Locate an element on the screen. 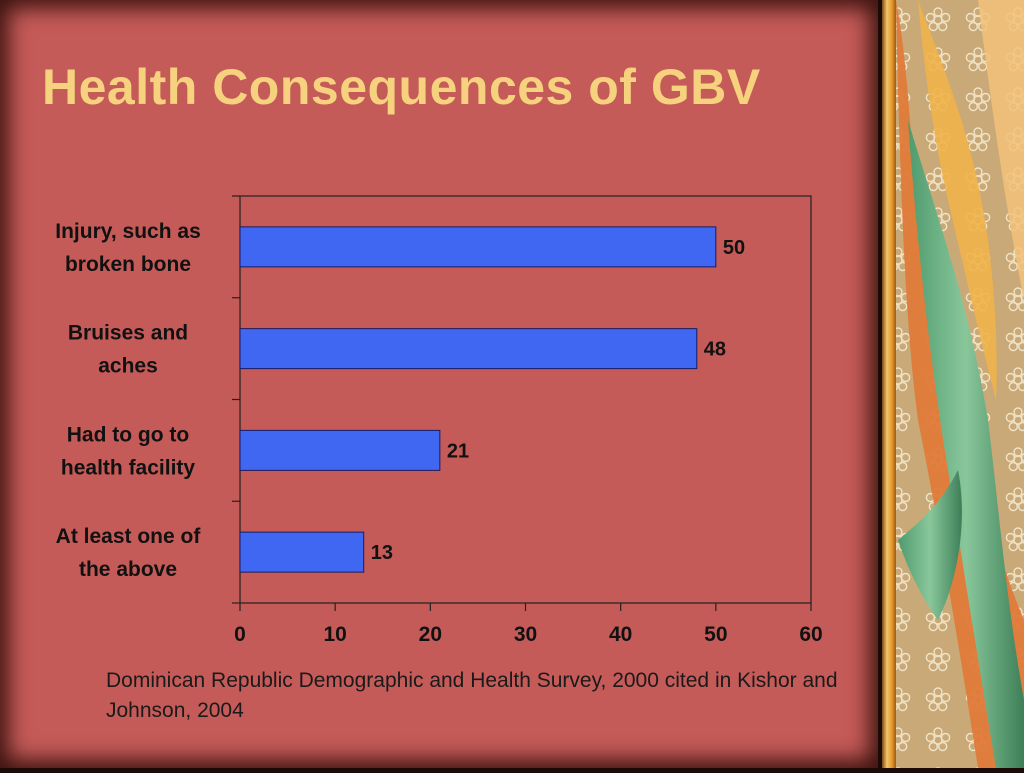 Image resolution: width=1024 pixels, height=773 pixels. x-tick-label: 30 is located at coordinates (525, 634).